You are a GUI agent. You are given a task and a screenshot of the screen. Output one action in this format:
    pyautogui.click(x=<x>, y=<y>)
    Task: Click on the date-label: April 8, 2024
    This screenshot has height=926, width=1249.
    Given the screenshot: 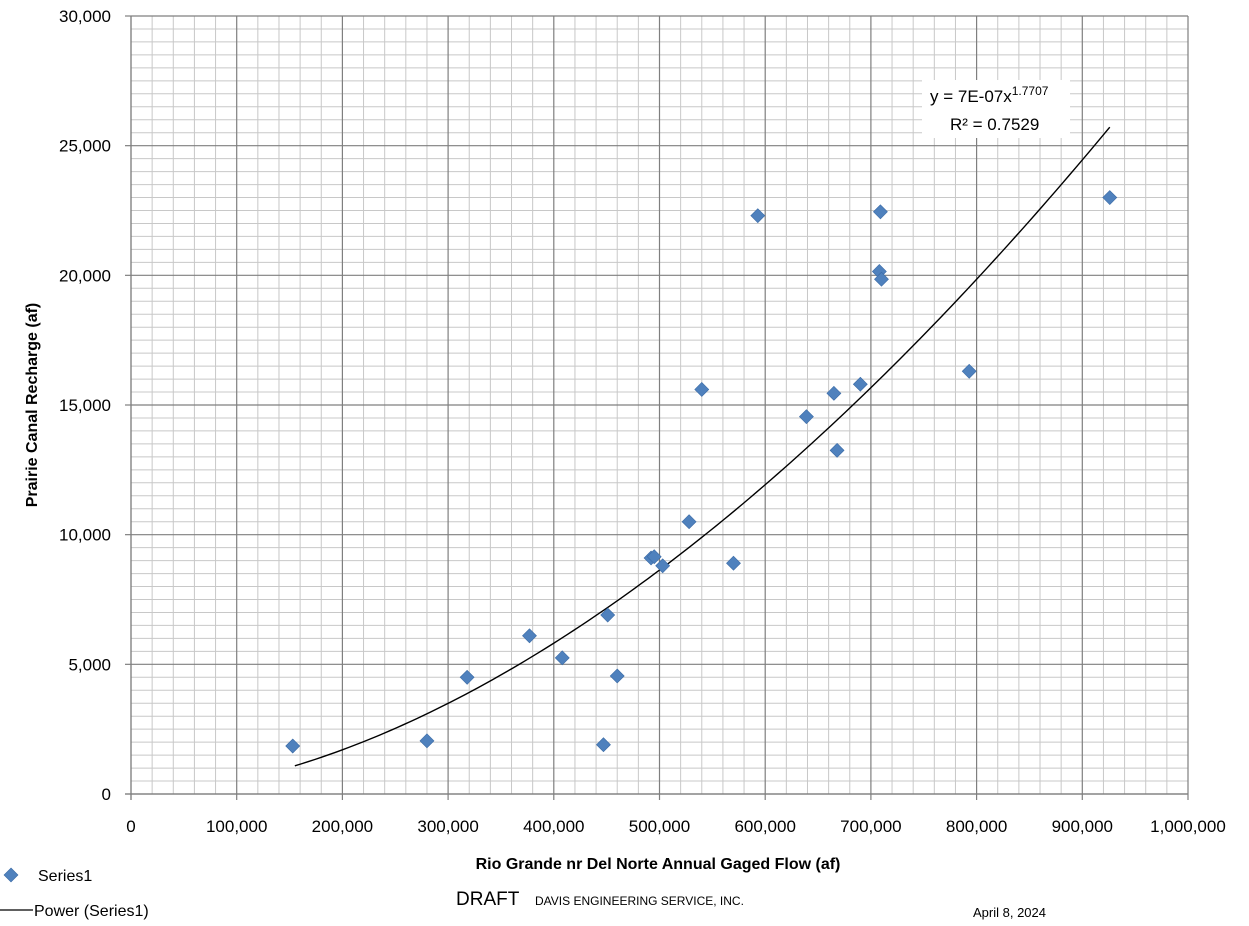 What is the action you would take?
    pyautogui.click(x=1009, y=912)
    